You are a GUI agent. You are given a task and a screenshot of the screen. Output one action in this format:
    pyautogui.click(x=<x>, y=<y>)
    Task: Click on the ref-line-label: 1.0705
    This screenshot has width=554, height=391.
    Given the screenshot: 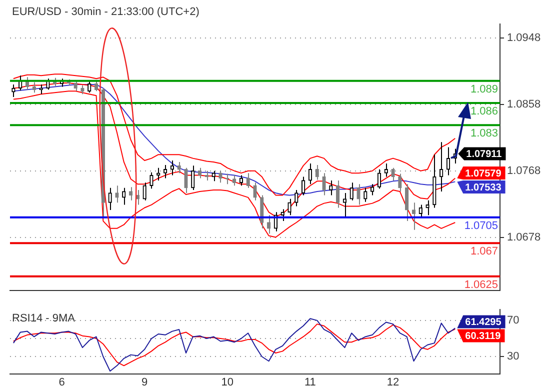 What is the action you would take?
    pyautogui.click(x=481, y=226)
    